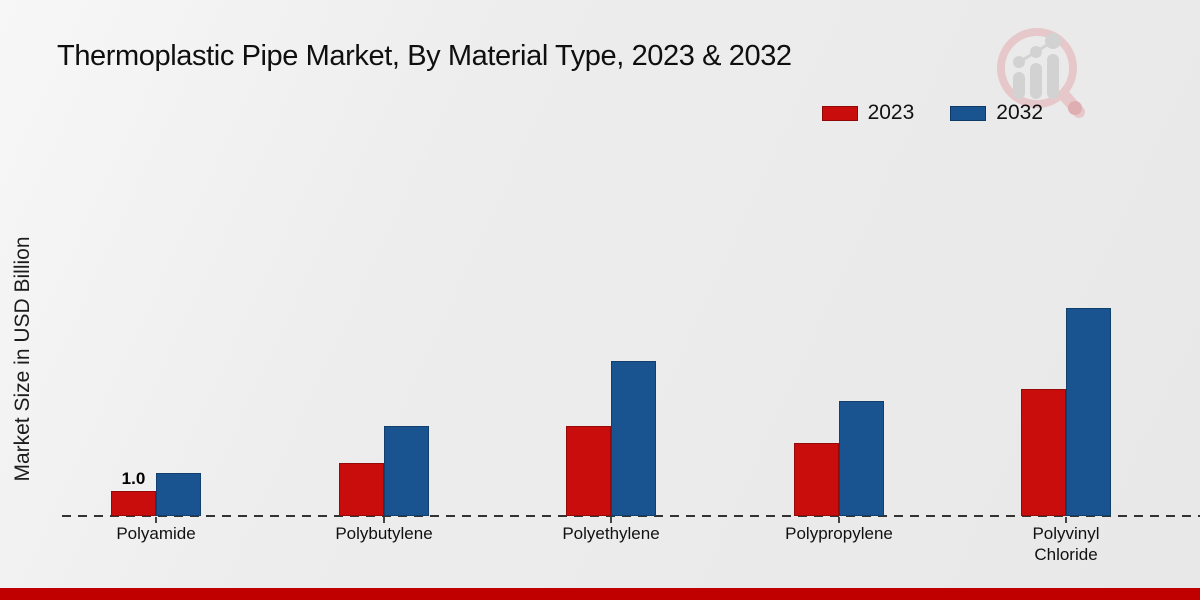  Describe the element at coordinates (1041, 73) in the screenshot. I see `magnifier-chart-logo-icon` at that location.